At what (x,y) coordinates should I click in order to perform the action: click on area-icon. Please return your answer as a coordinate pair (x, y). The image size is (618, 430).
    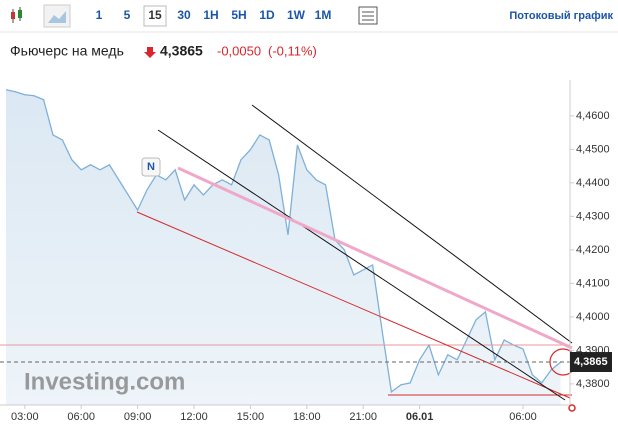
    Looking at the image, I should click on (57, 16).